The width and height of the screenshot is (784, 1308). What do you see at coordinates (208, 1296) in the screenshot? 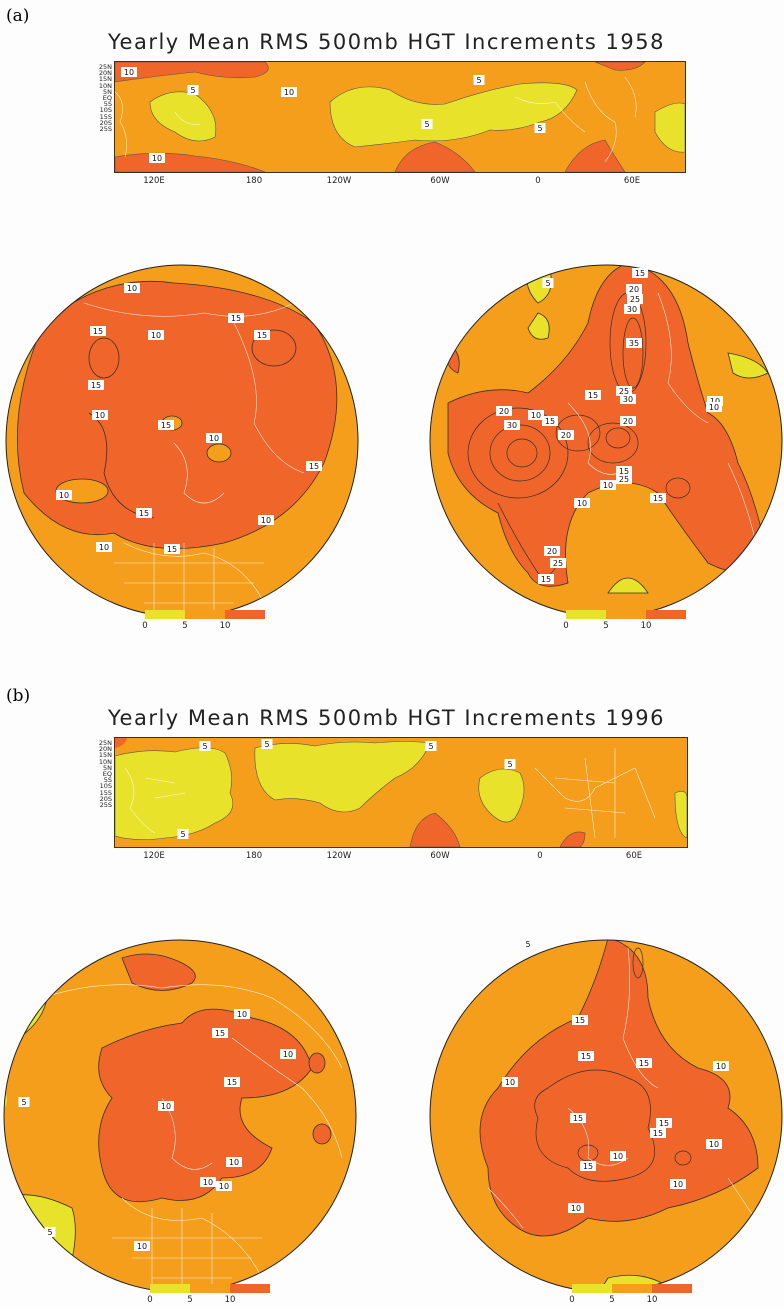
I see `panel-b-colorbar-left: 0 5 10` at bounding box center [208, 1296].